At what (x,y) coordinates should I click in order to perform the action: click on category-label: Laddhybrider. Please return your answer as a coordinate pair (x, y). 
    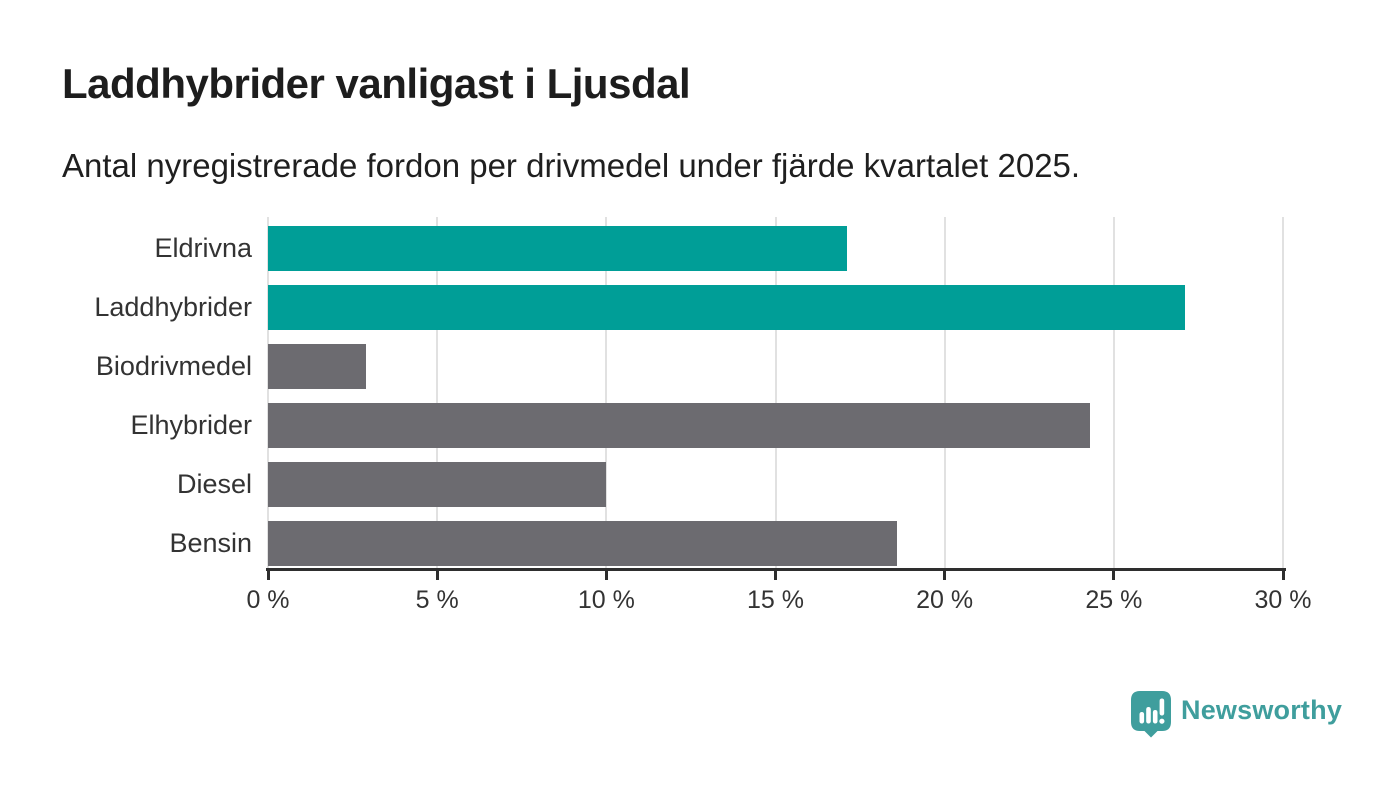
    Looking at the image, I should click on (173, 307).